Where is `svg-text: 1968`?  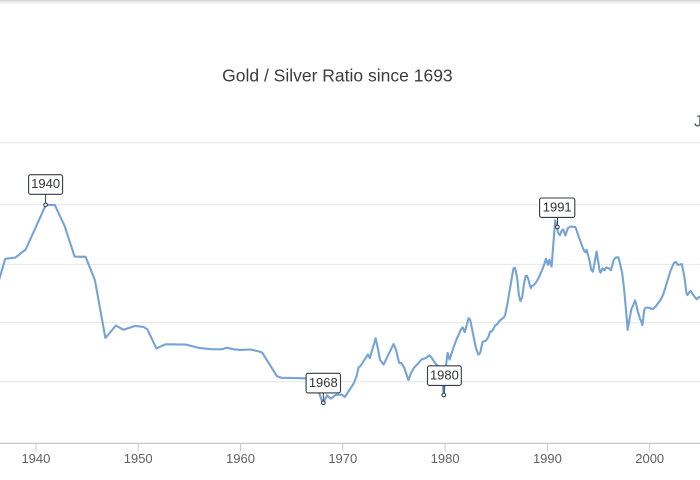 svg-text: 1968 is located at coordinates (323, 382).